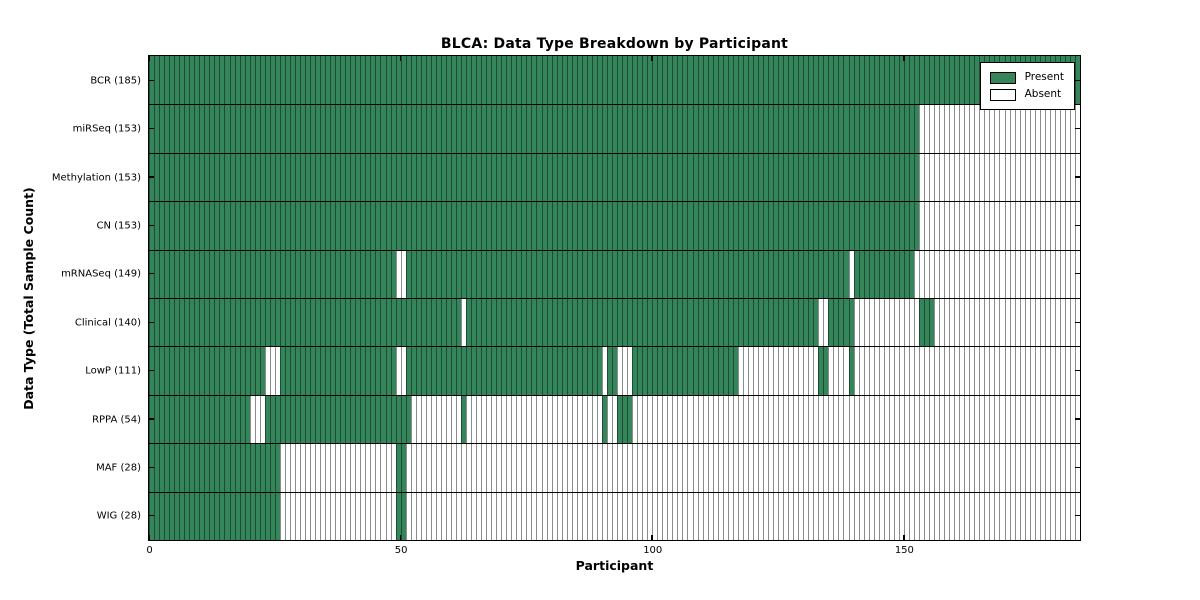 The image size is (1200, 600). What do you see at coordinates (652, 58) in the screenshot?
I see `x-tick-mark` at bounding box center [652, 58].